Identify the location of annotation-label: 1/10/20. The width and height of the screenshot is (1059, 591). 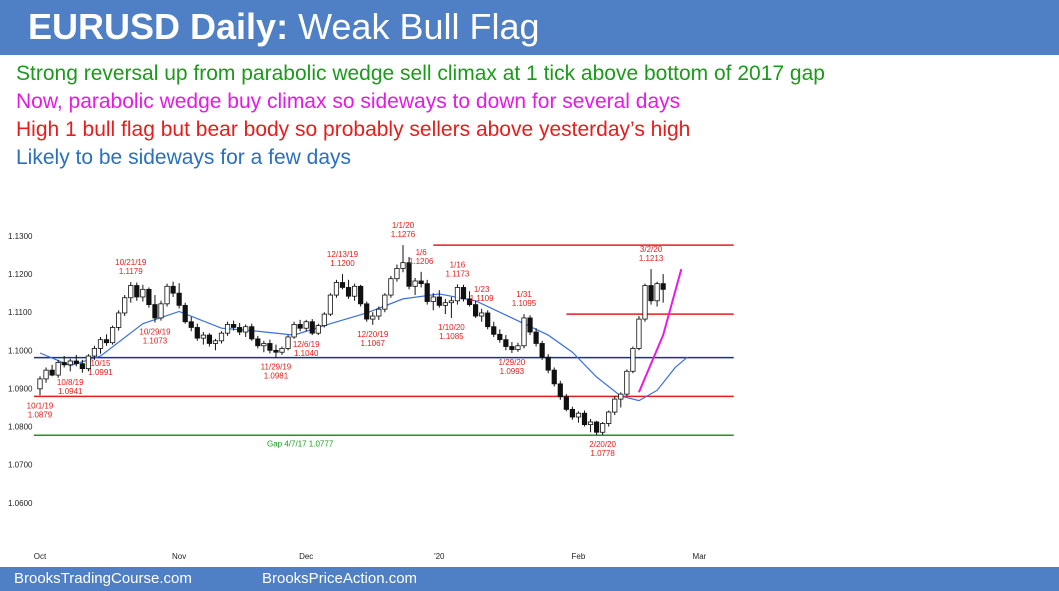
(451, 327).